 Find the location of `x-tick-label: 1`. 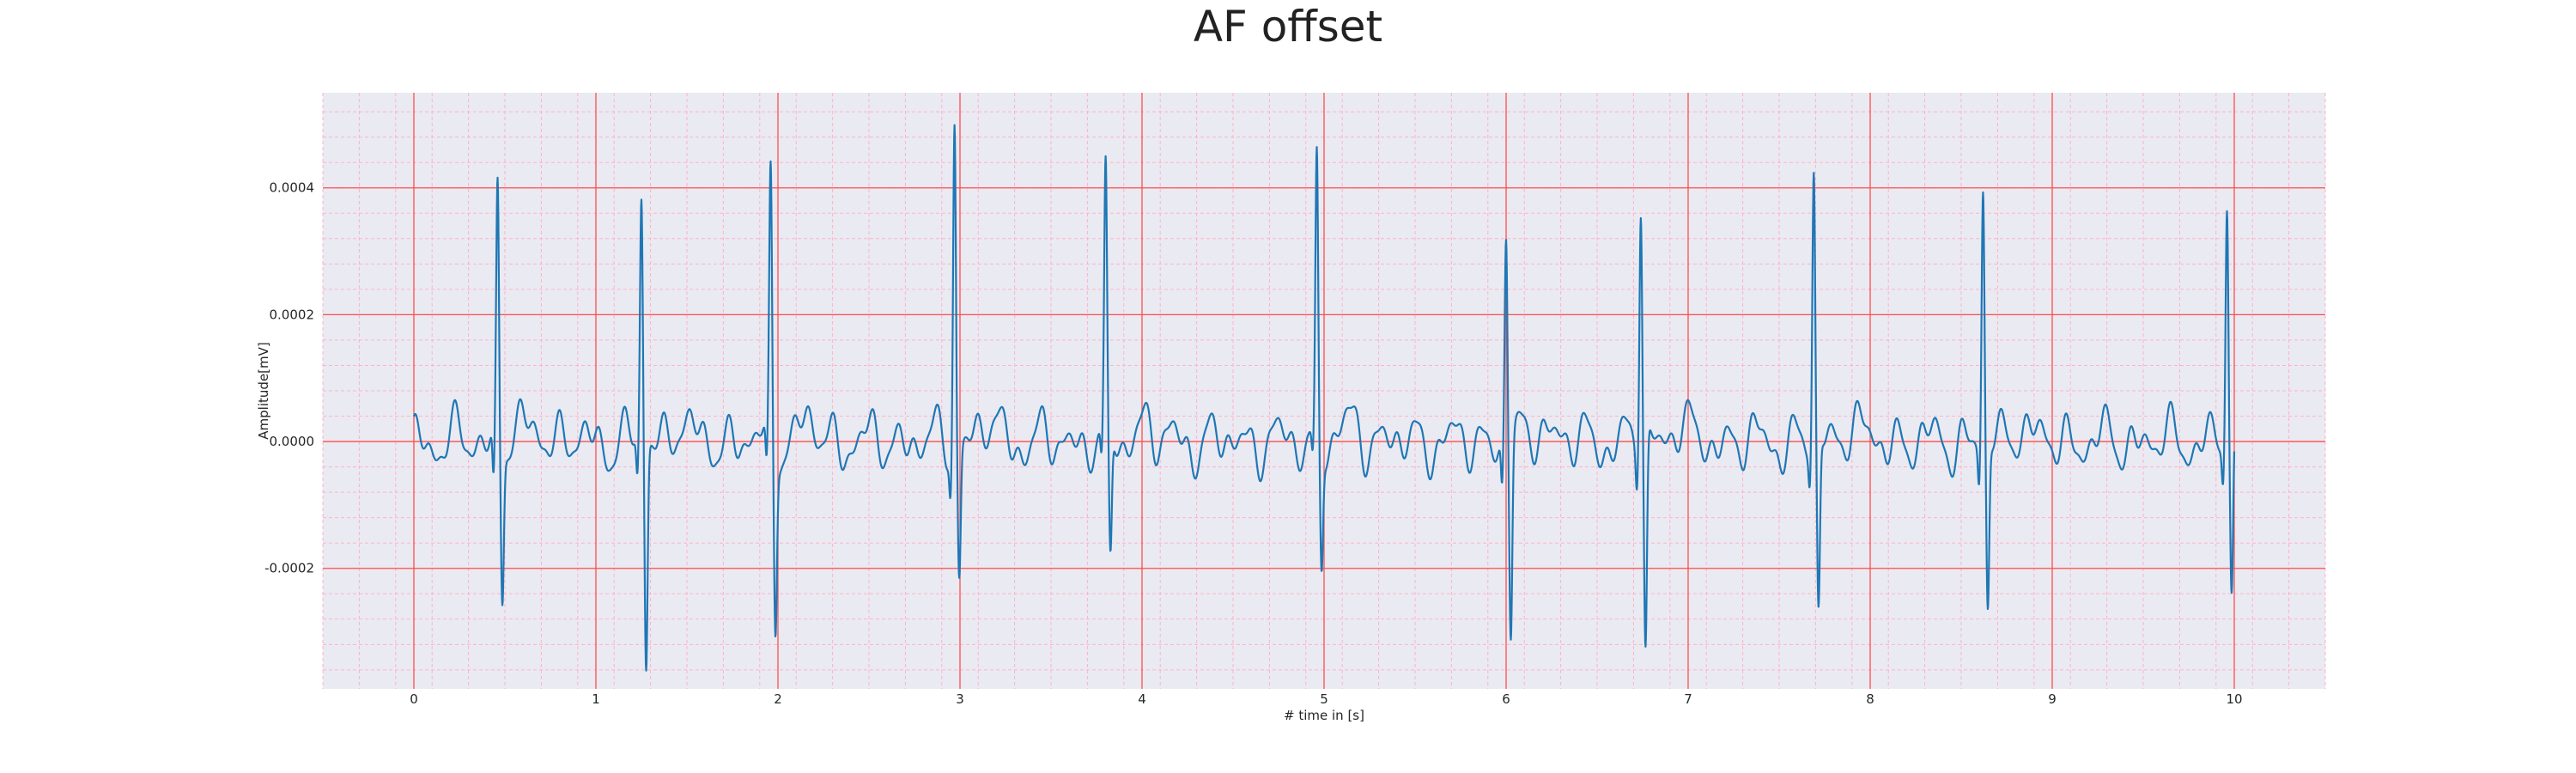

x-tick-label: 1 is located at coordinates (596, 699).